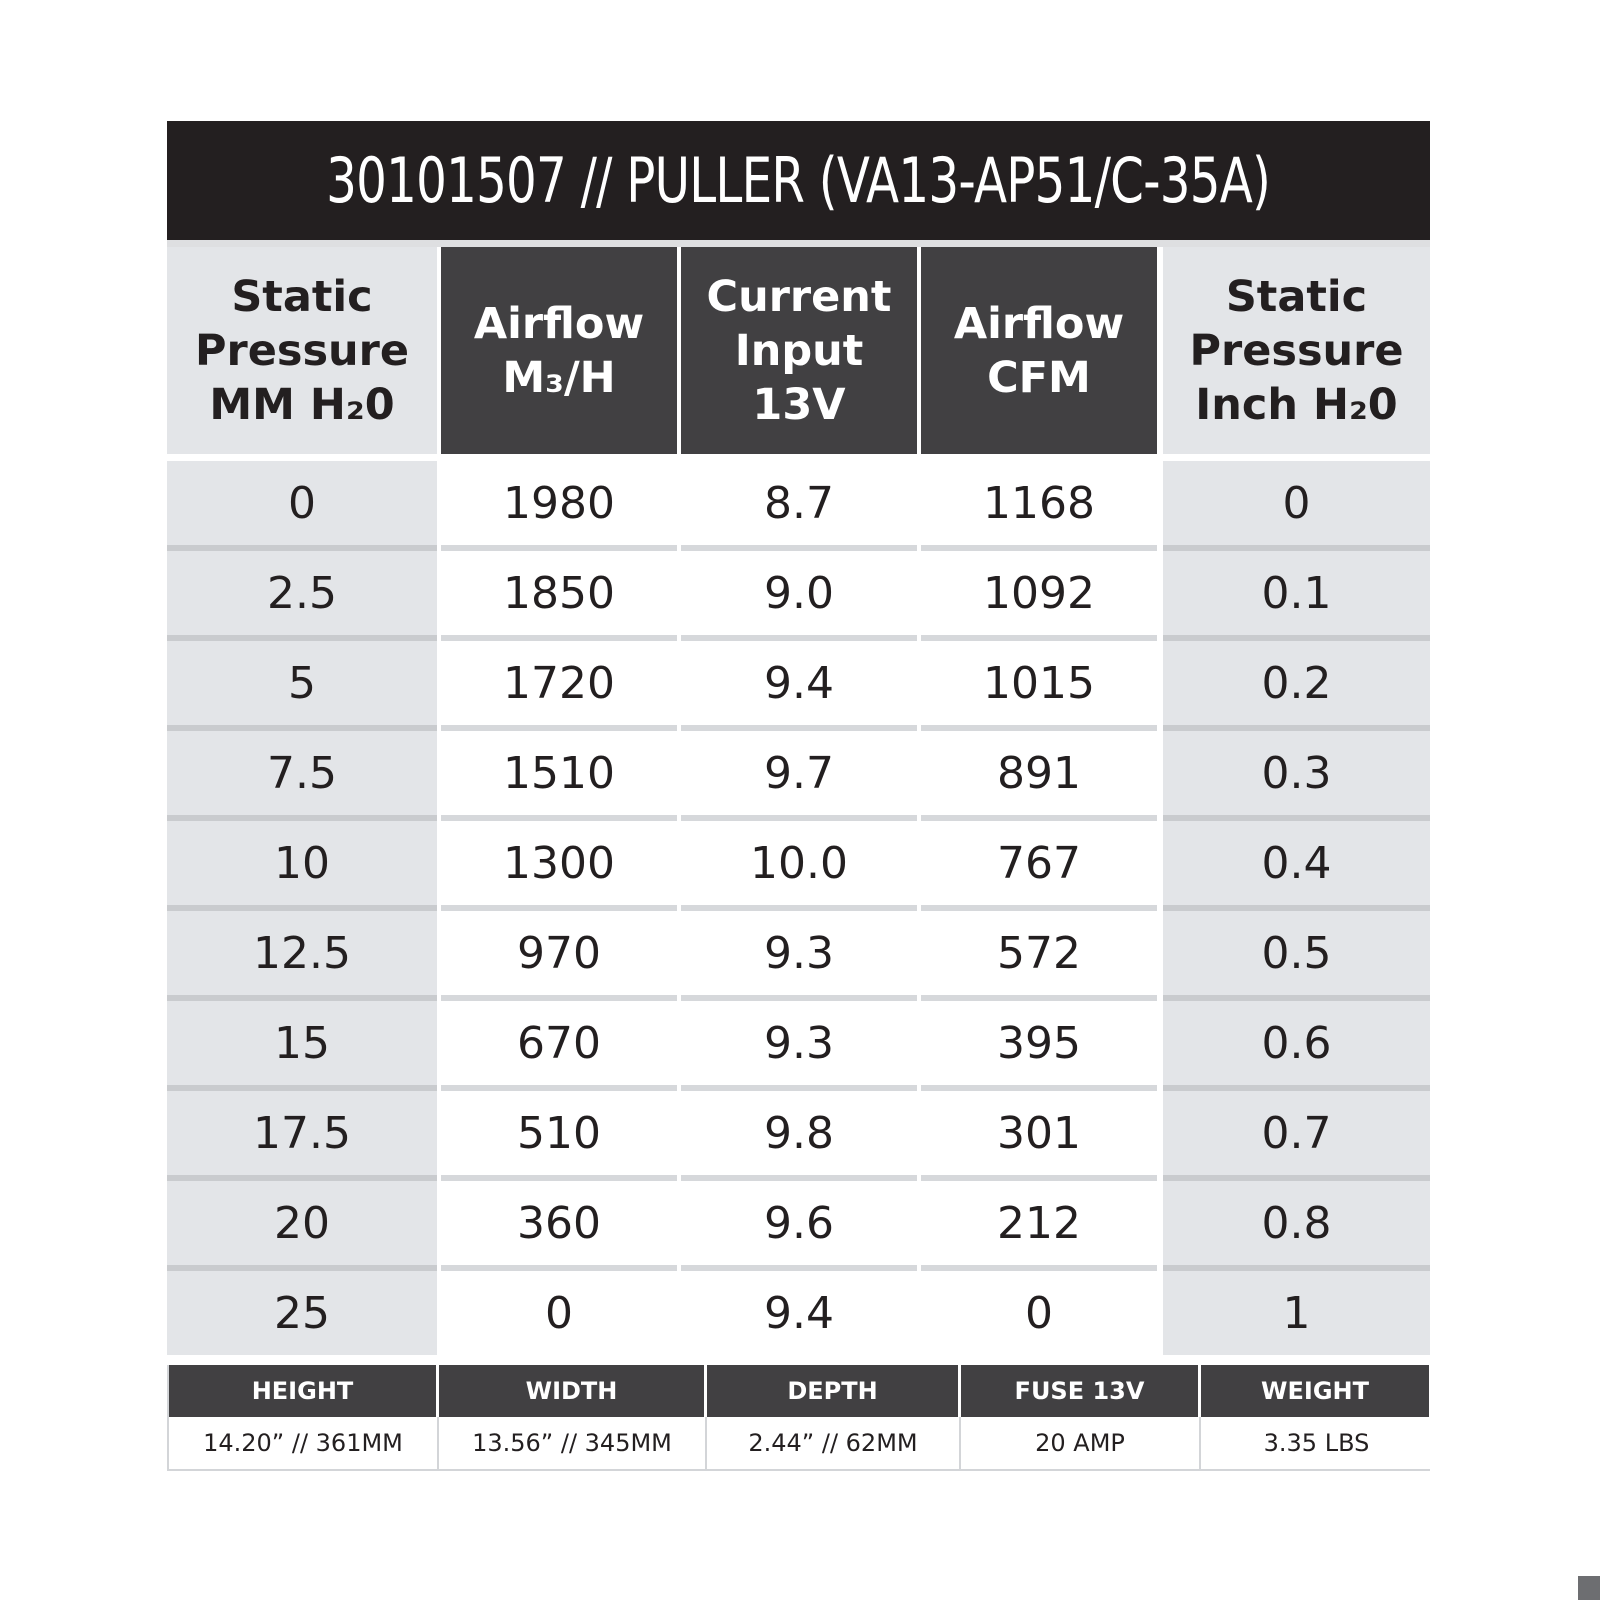 The height and width of the screenshot is (1600, 1600). Describe the element at coordinates (1039, 593) in the screenshot. I see `cell-airflow-cfm: 1092` at that location.